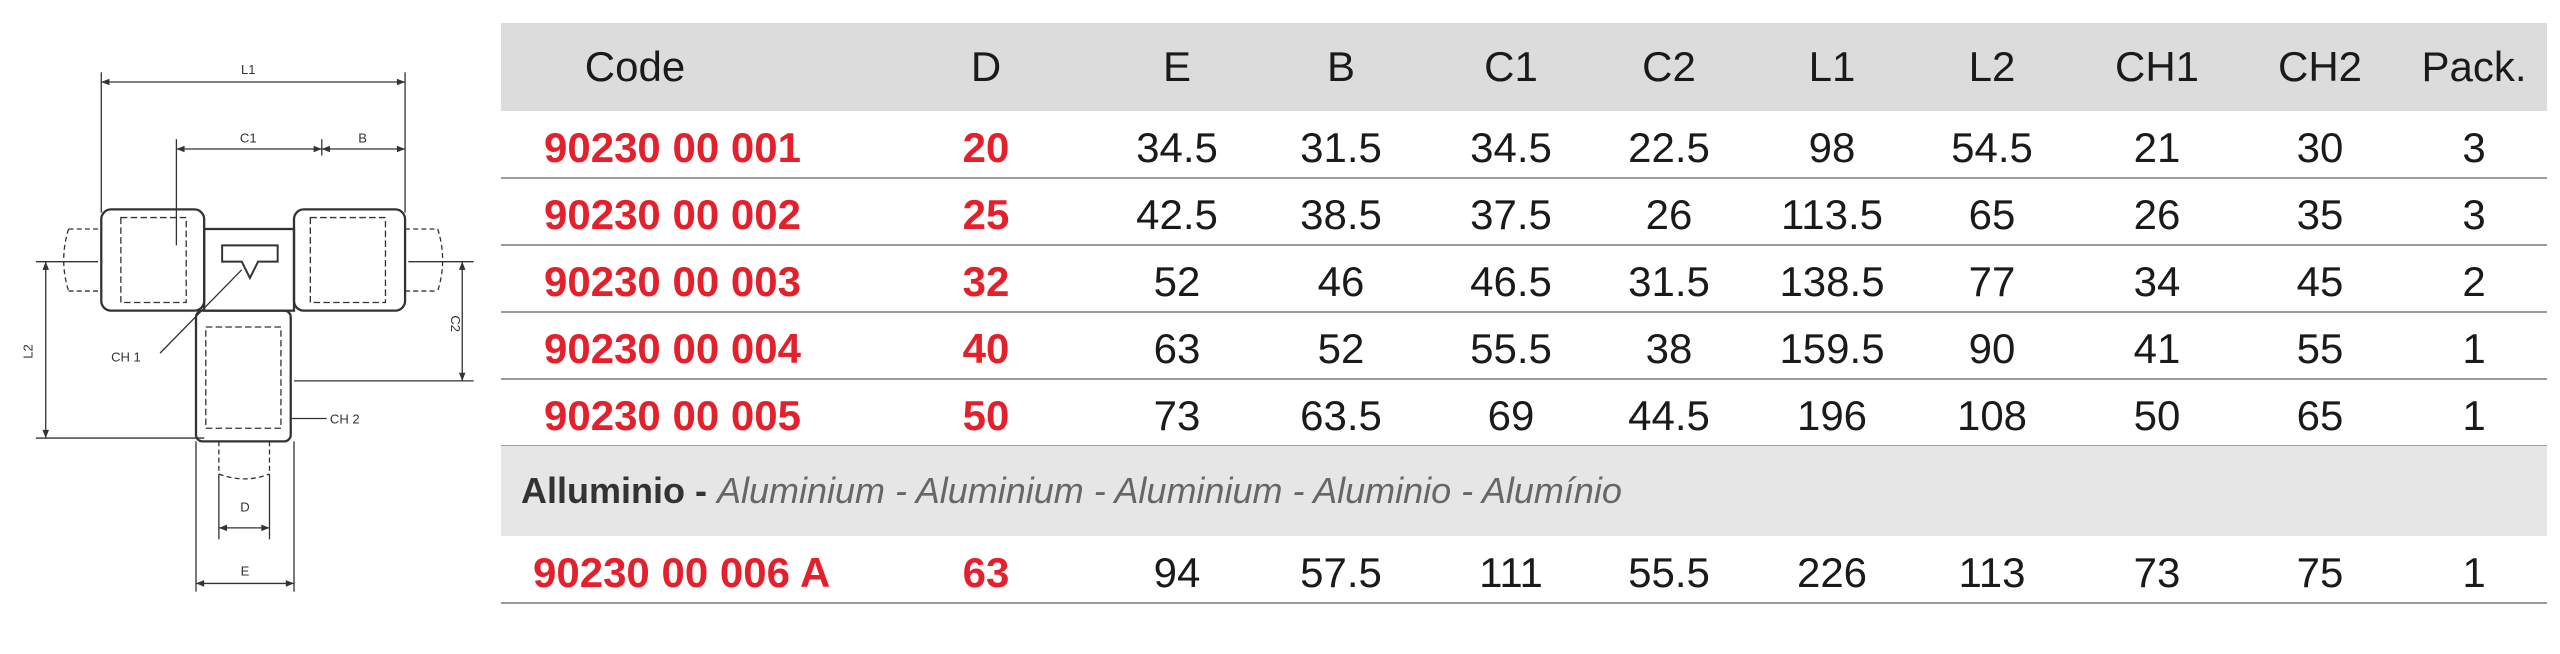  I want to click on section-band, so click(1524, 491).